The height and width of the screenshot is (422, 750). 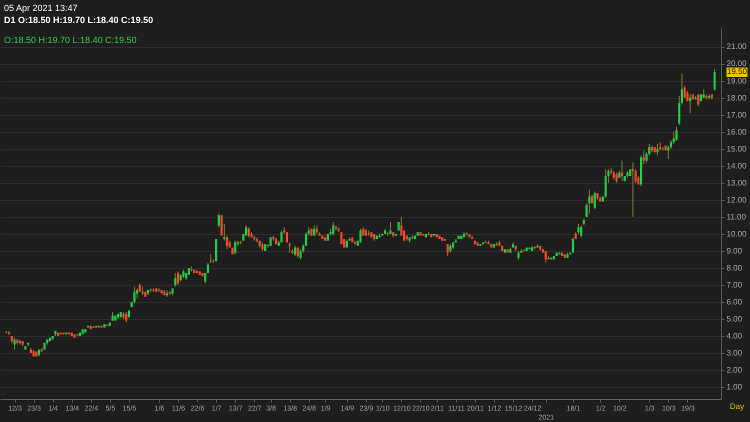 What do you see at coordinates (737, 97) in the screenshot?
I see `y-tick-label: 18.00` at bounding box center [737, 97].